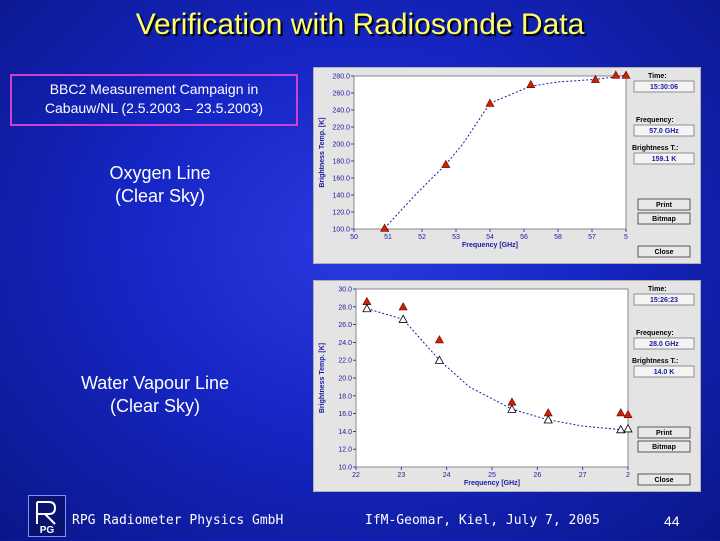  What do you see at coordinates (345, 290) in the screenshot?
I see `y-tick-label: 30.0` at bounding box center [345, 290].